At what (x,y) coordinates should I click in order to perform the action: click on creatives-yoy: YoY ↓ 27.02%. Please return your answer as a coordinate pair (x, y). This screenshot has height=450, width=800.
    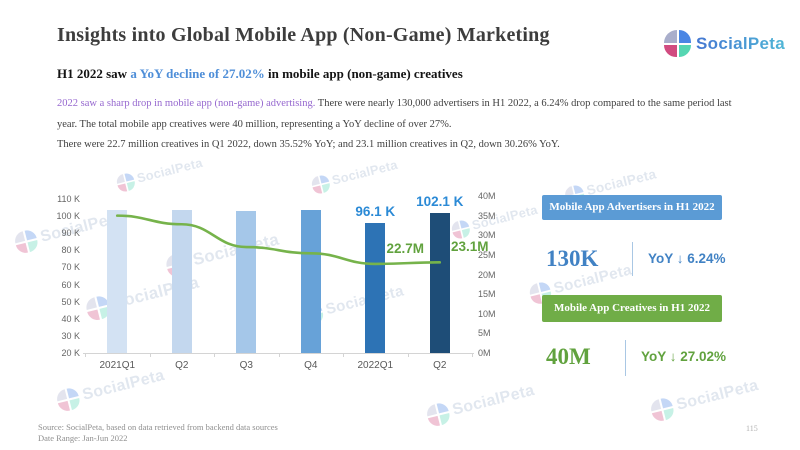
    Looking at the image, I should click on (684, 356).